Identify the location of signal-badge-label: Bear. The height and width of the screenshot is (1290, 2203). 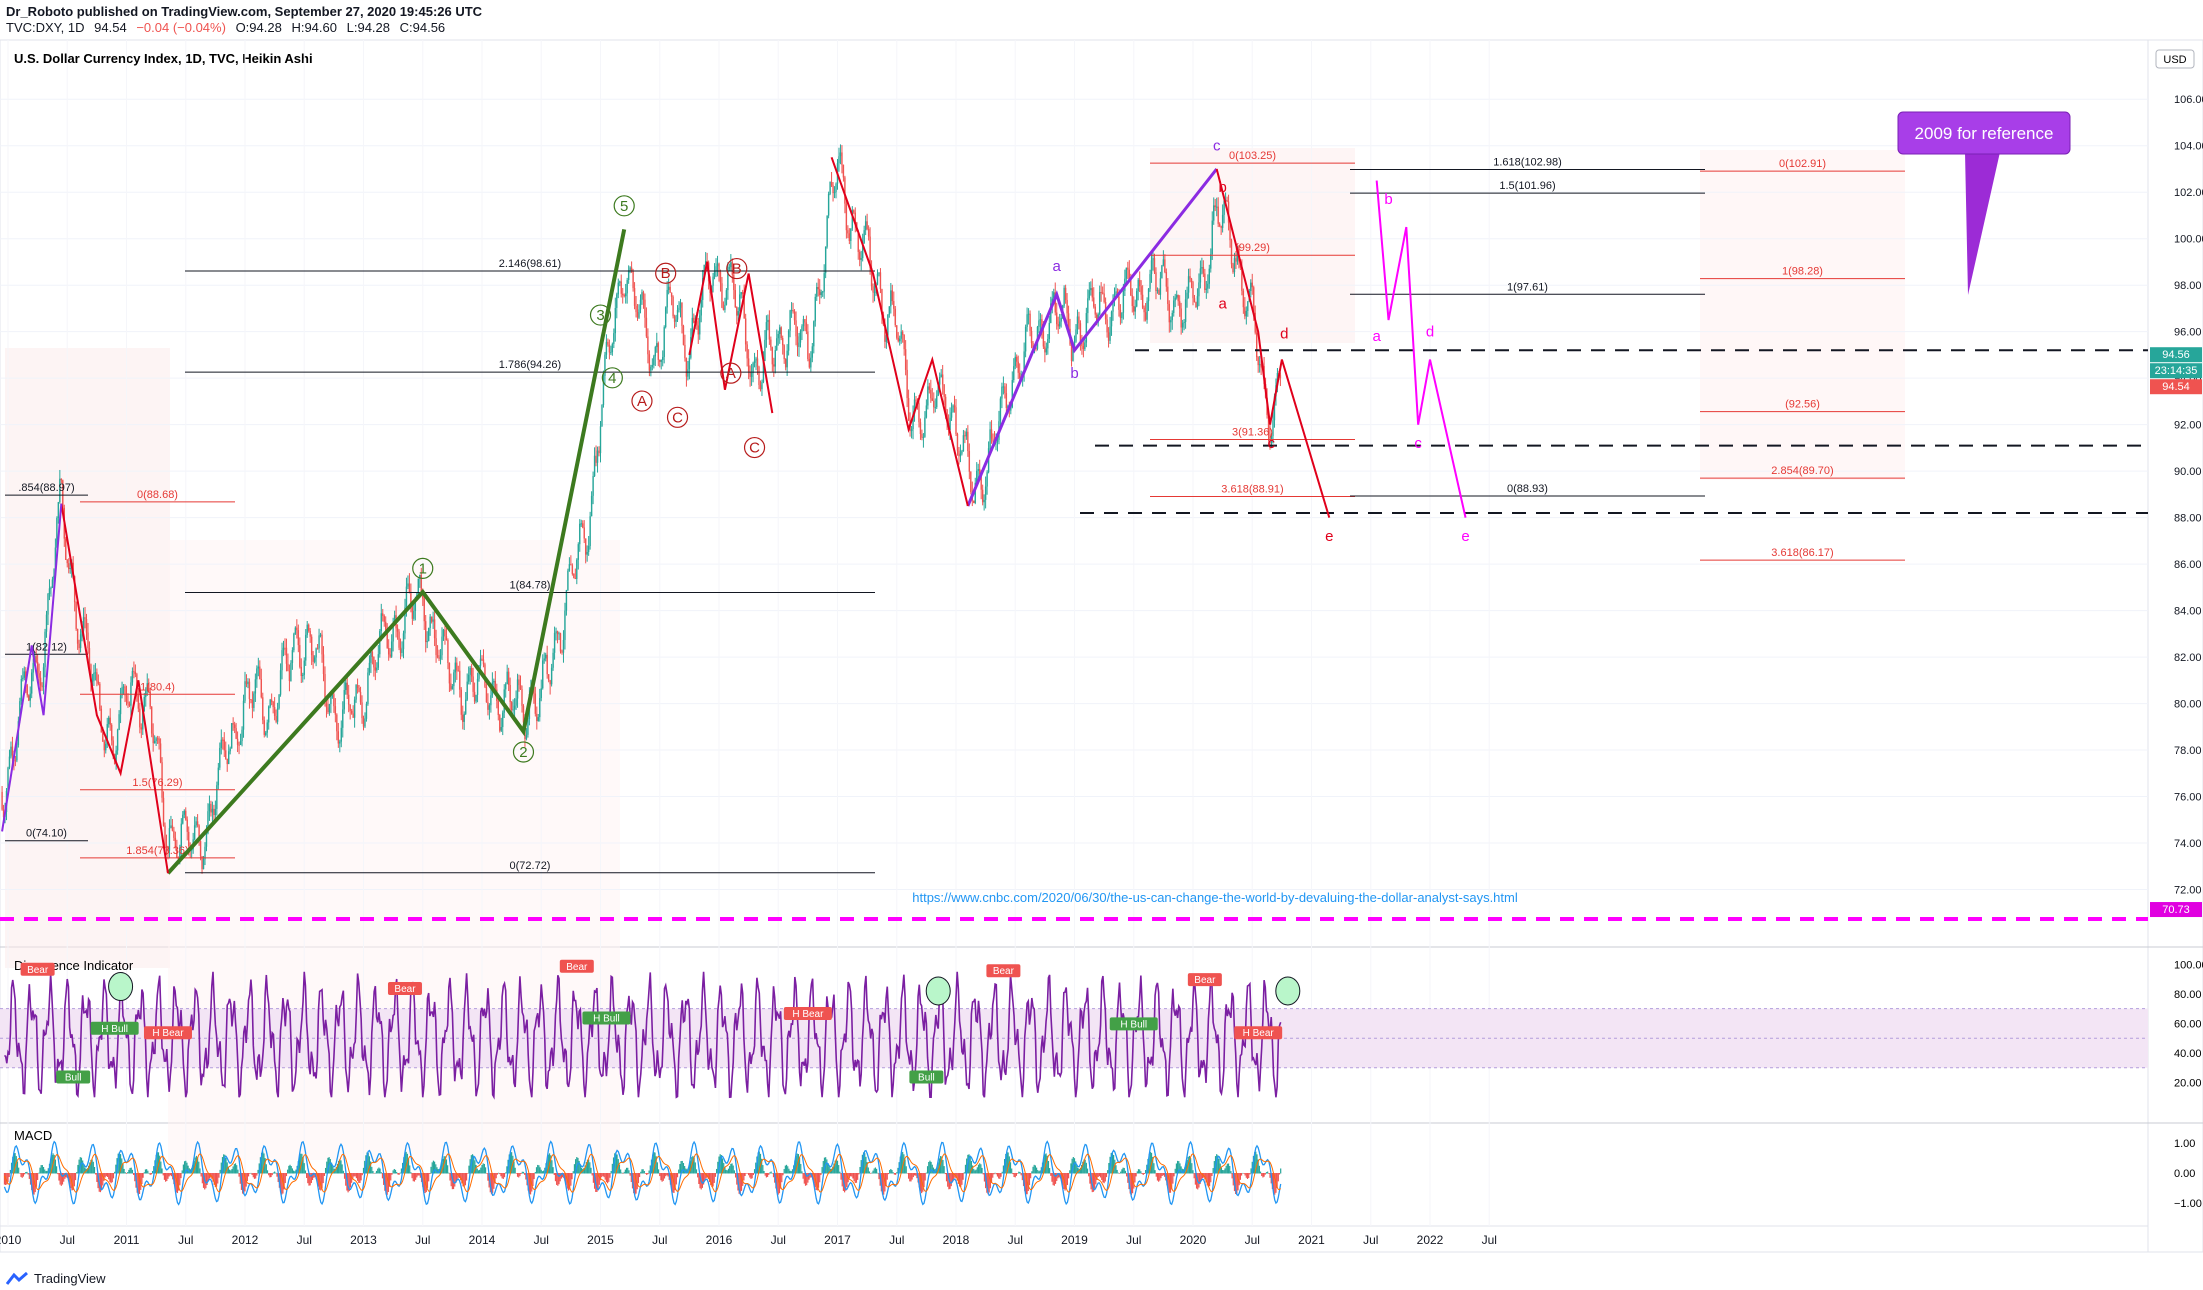
(1205, 980).